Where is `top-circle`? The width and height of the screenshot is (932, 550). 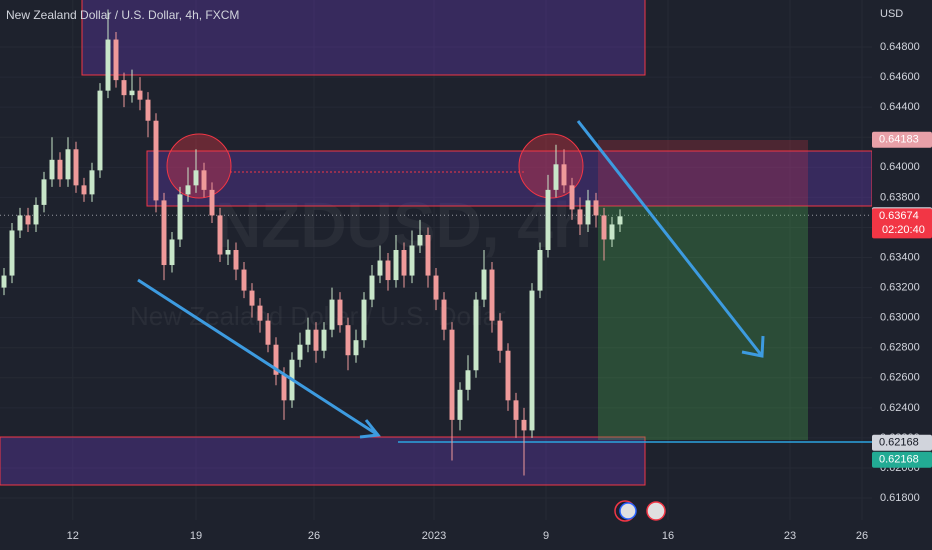 top-circle is located at coordinates (199, 166).